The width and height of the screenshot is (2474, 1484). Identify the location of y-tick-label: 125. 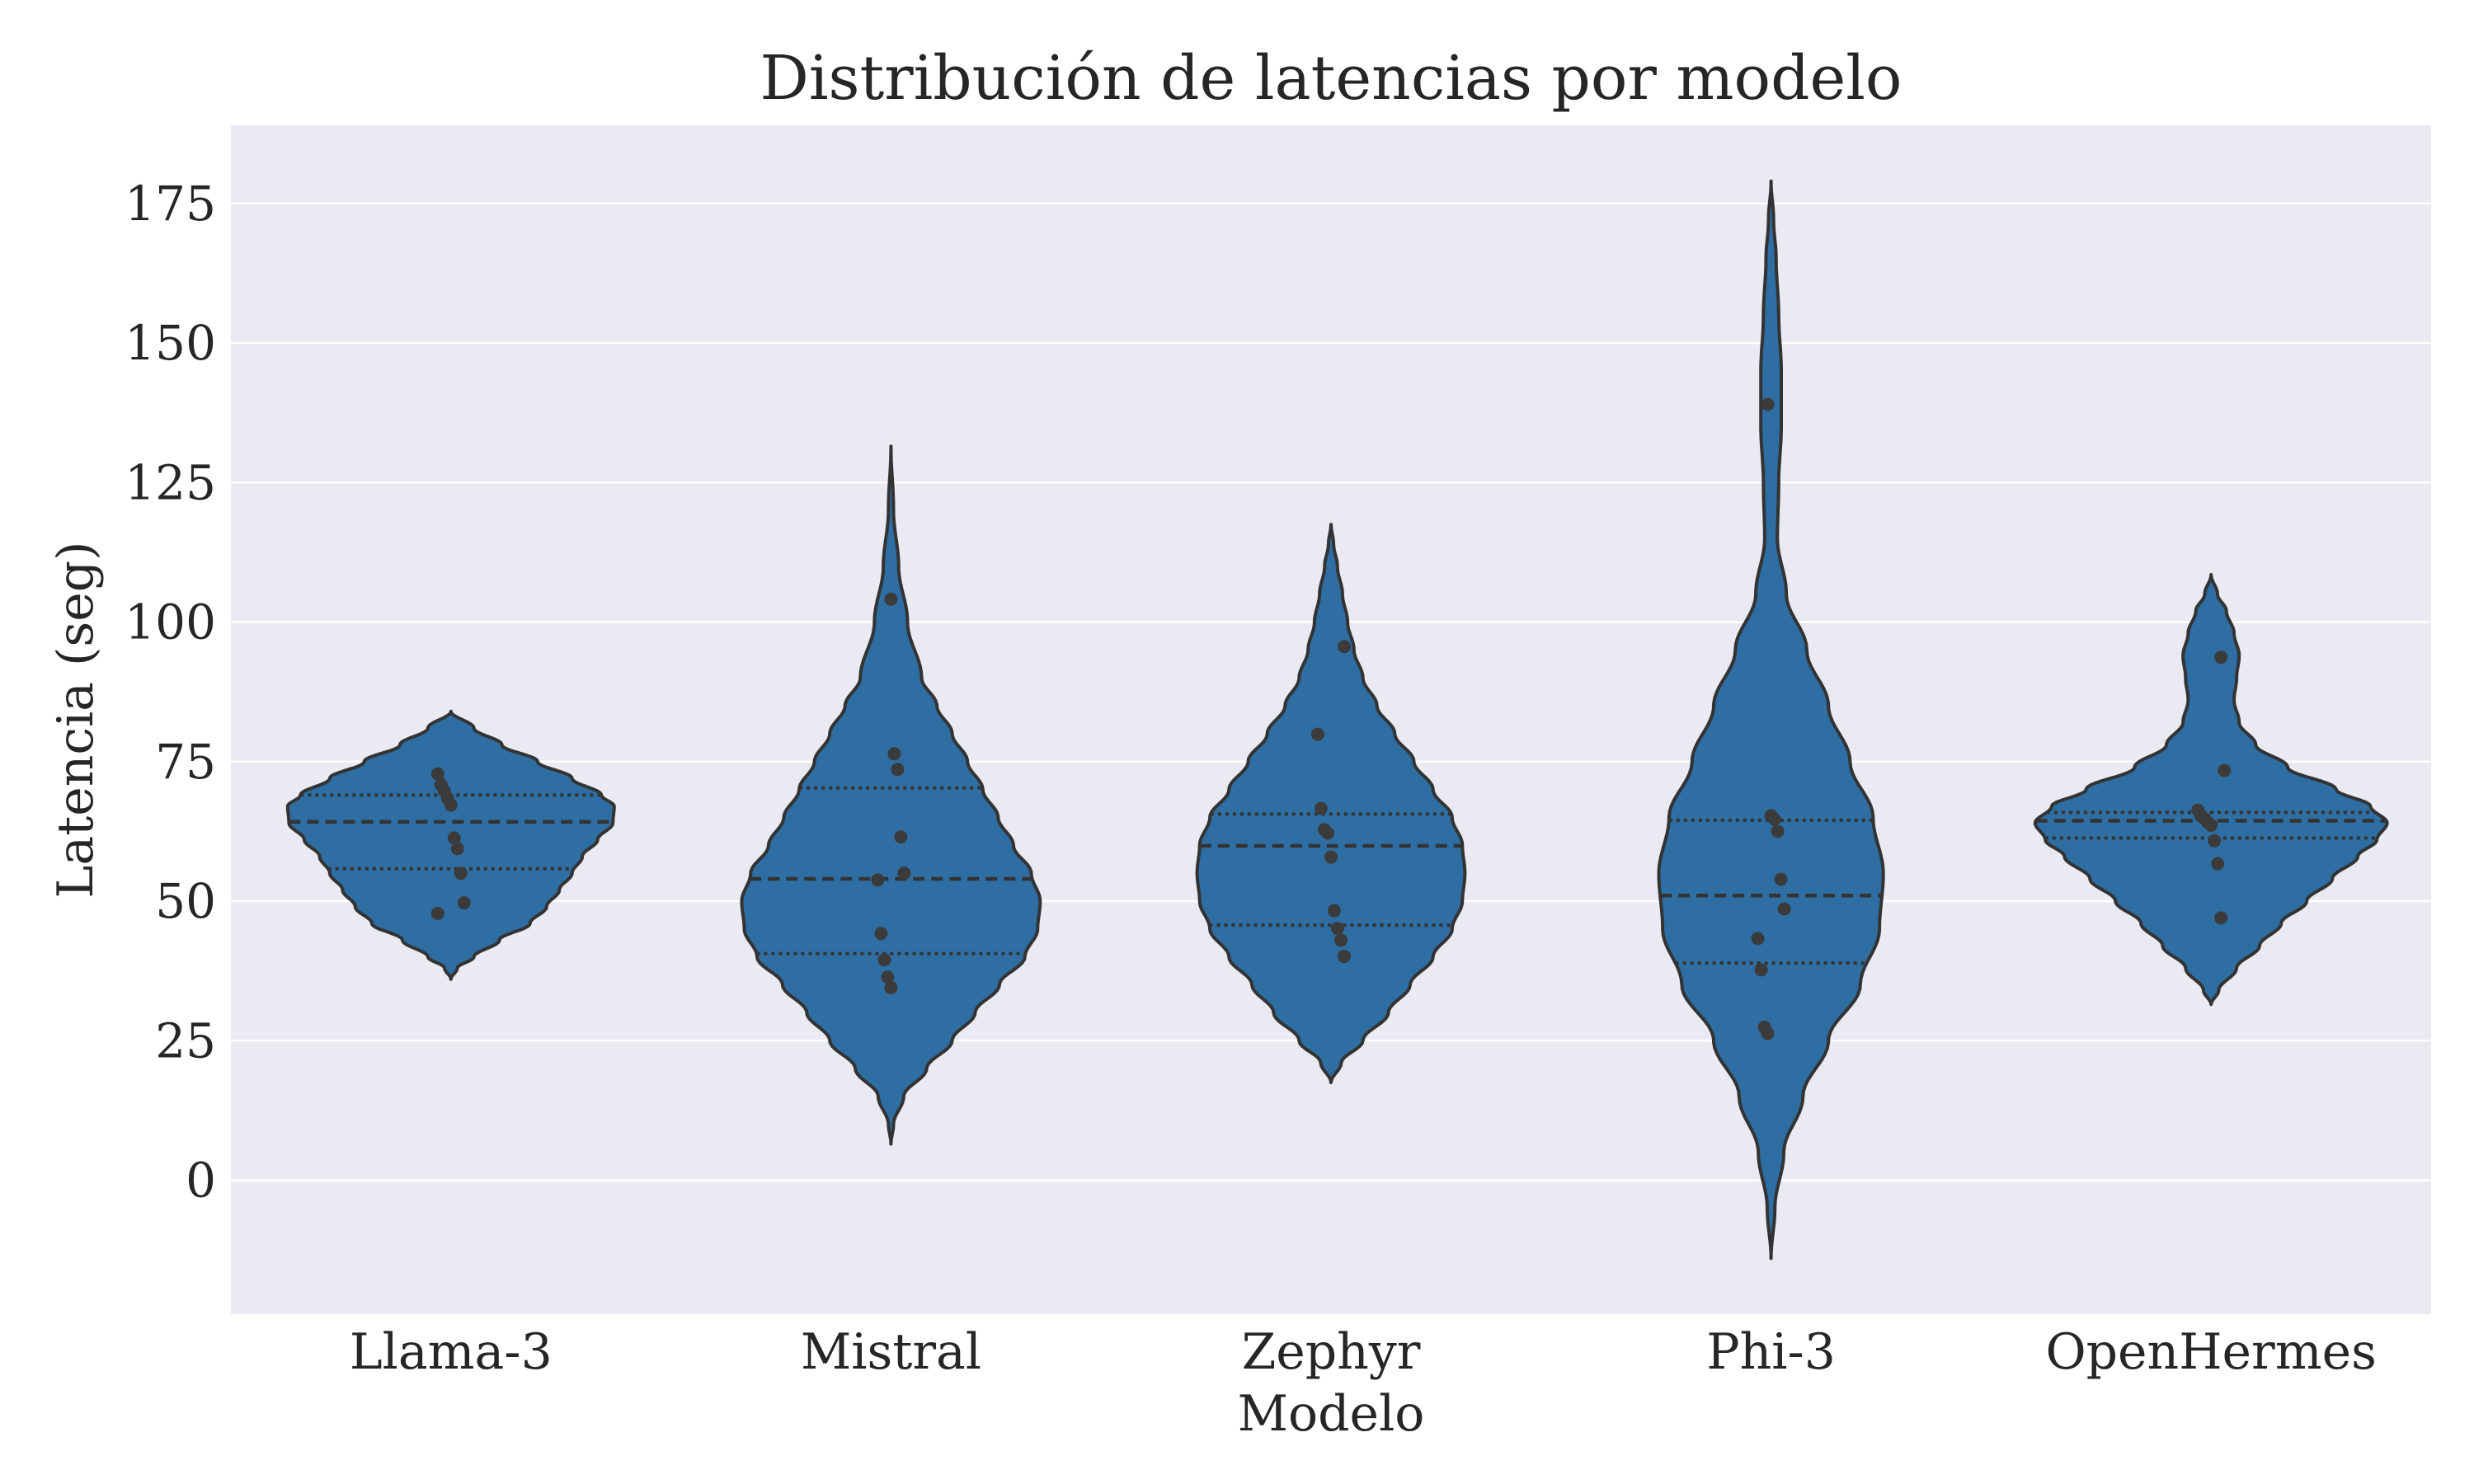
(170, 482).